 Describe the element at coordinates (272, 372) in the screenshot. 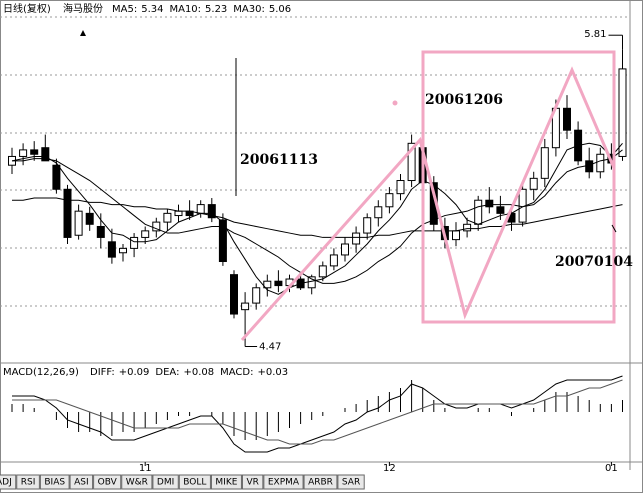

I see `legend-value: +0.03` at that location.